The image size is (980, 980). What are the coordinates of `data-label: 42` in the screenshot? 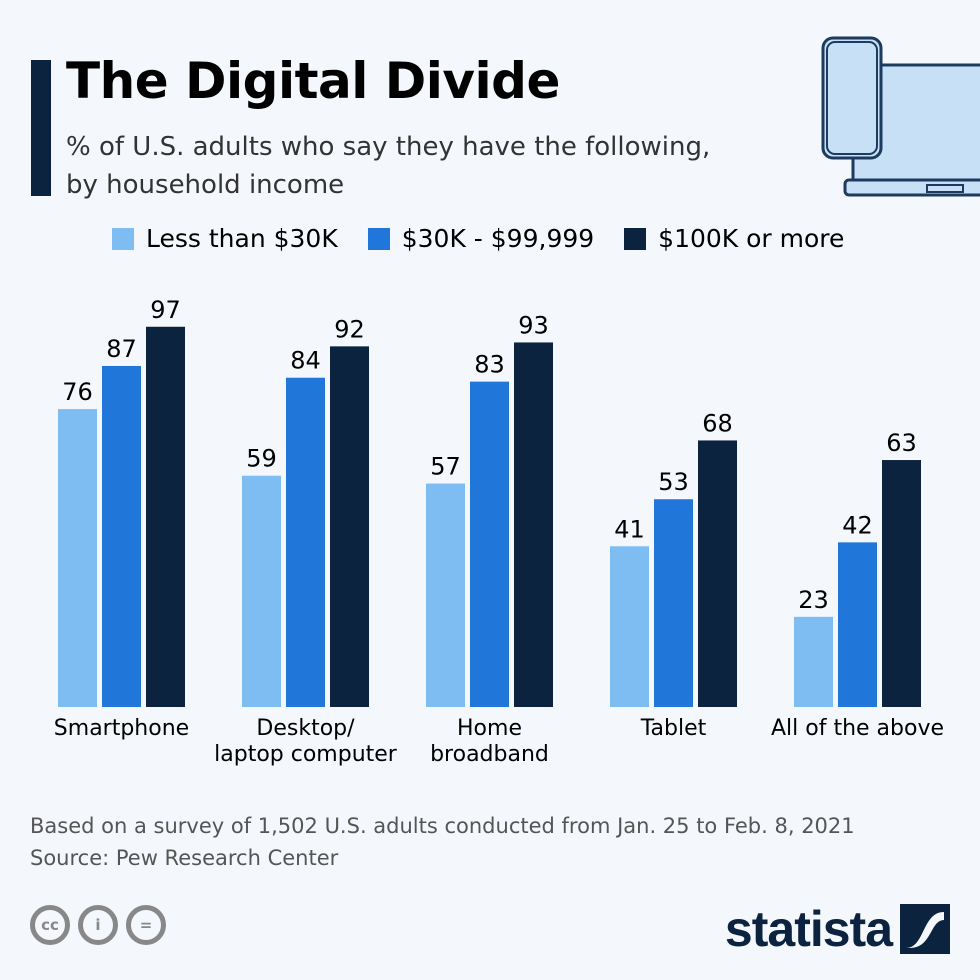 It's located at (857, 525).